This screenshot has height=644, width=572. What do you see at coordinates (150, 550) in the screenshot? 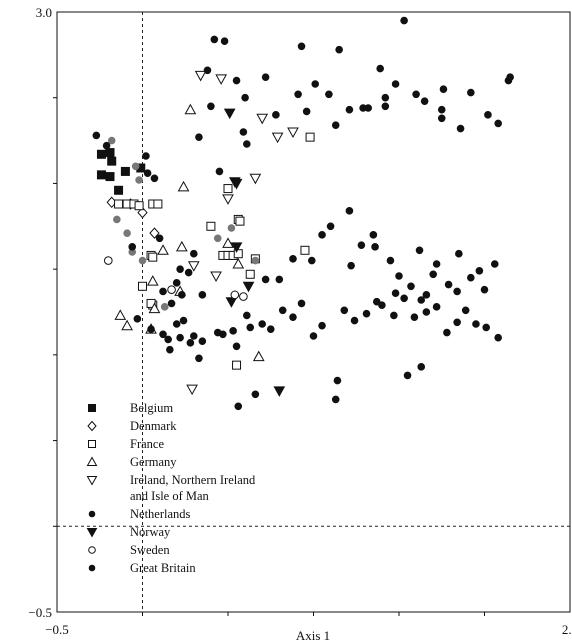
I see `legend-label: Sweden` at bounding box center [150, 550].